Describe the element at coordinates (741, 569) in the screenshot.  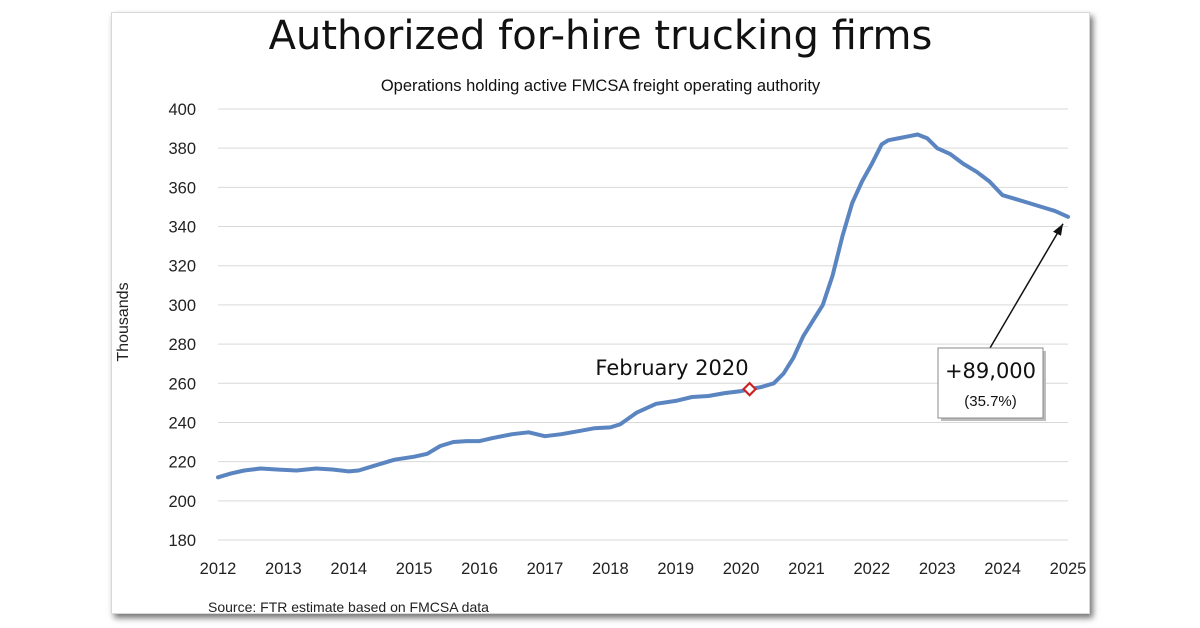
I see `x-tick-label: 2020` at that location.